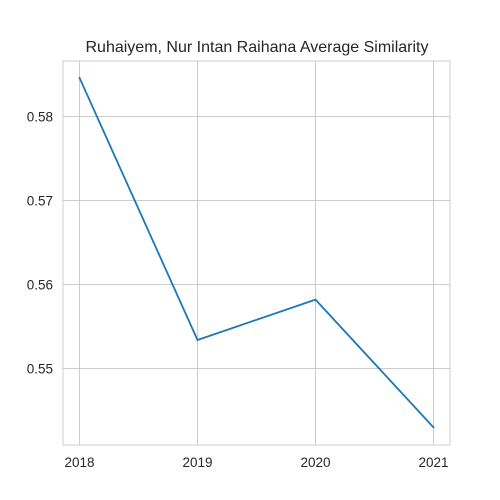  What do you see at coordinates (40, 116) in the screenshot?
I see `y-tick-label: 0.58` at bounding box center [40, 116].